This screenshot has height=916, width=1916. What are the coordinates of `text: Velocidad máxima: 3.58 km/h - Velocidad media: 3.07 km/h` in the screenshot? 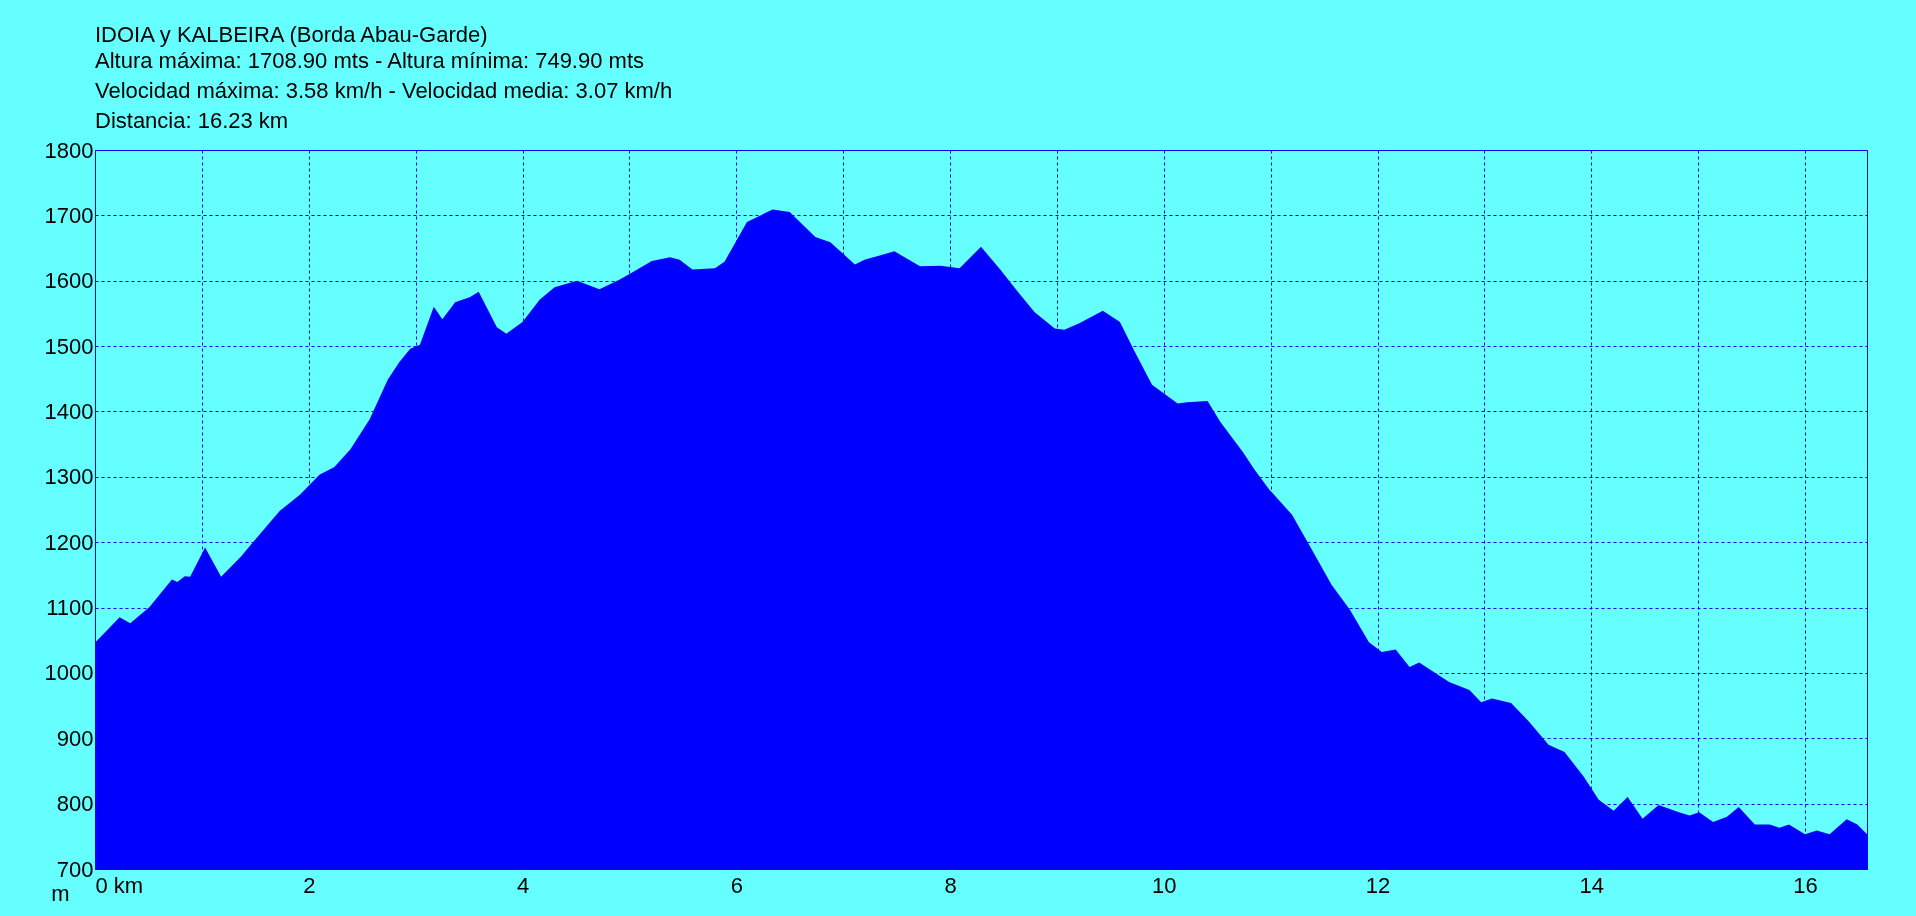 It's located at (384, 90).